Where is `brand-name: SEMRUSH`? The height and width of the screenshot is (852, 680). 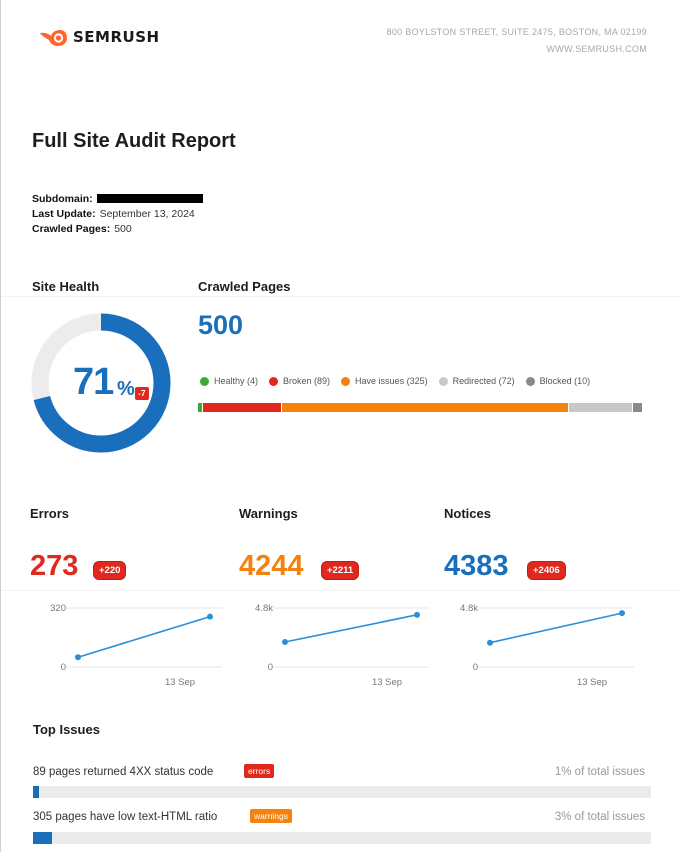
brand-name: SEMRUSH is located at coordinates (116, 37).